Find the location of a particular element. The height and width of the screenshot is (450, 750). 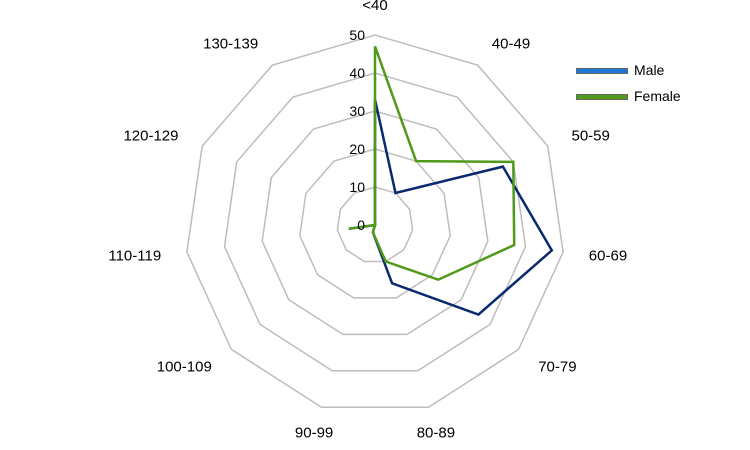

category-label-6: 90-99 is located at coordinates (314, 432).